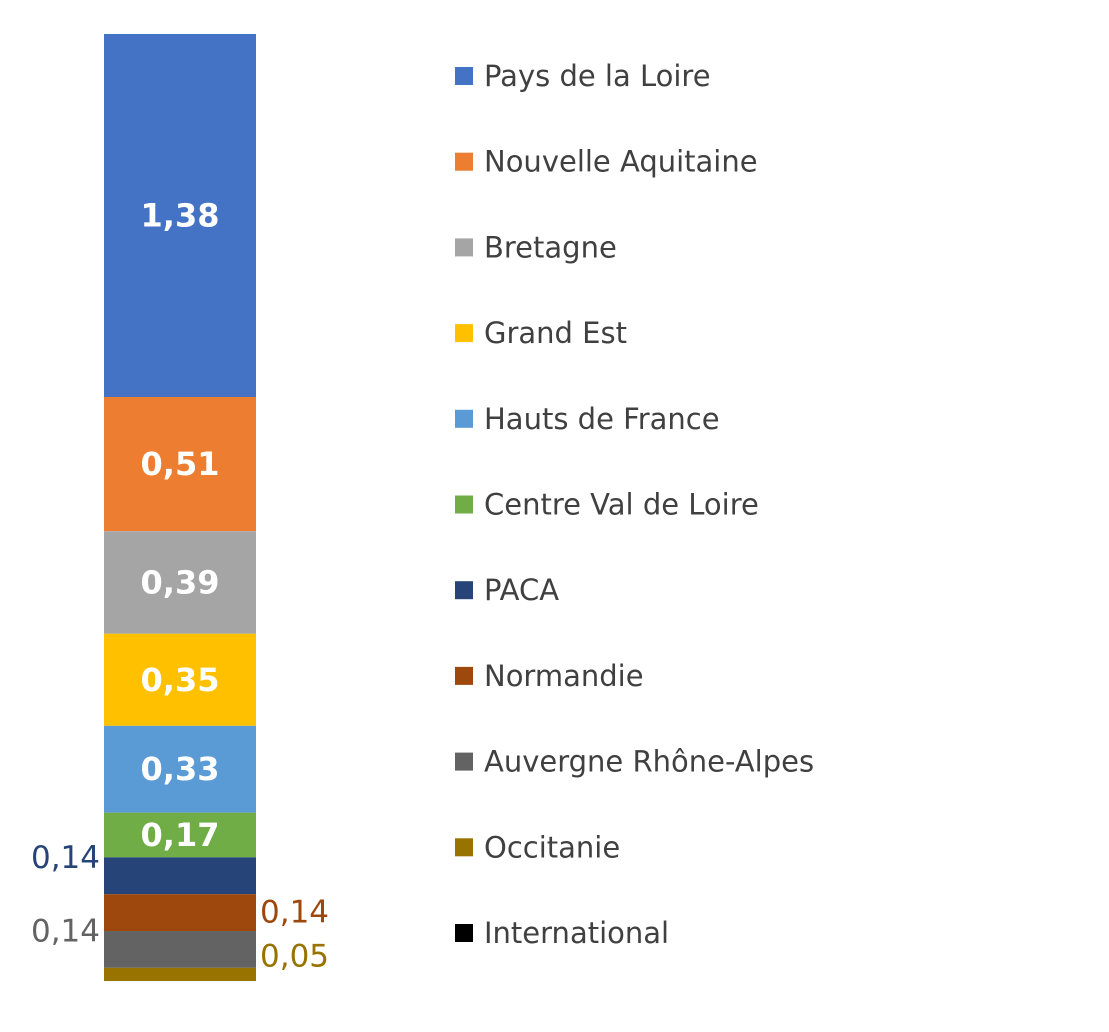  I want to click on data-label-occitanie: 0,05, so click(294, 956).